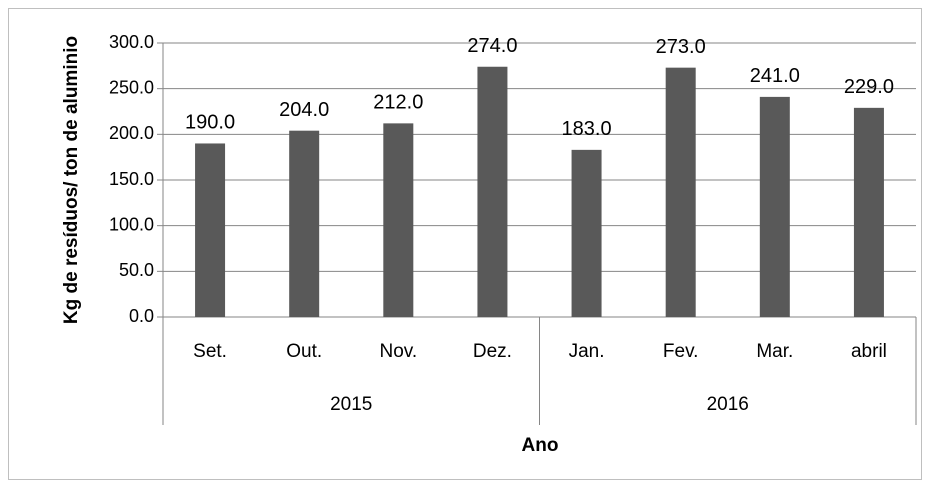 The image size is (931, 487). I want to click on x-tick-label: Mar., so click(774, 351).